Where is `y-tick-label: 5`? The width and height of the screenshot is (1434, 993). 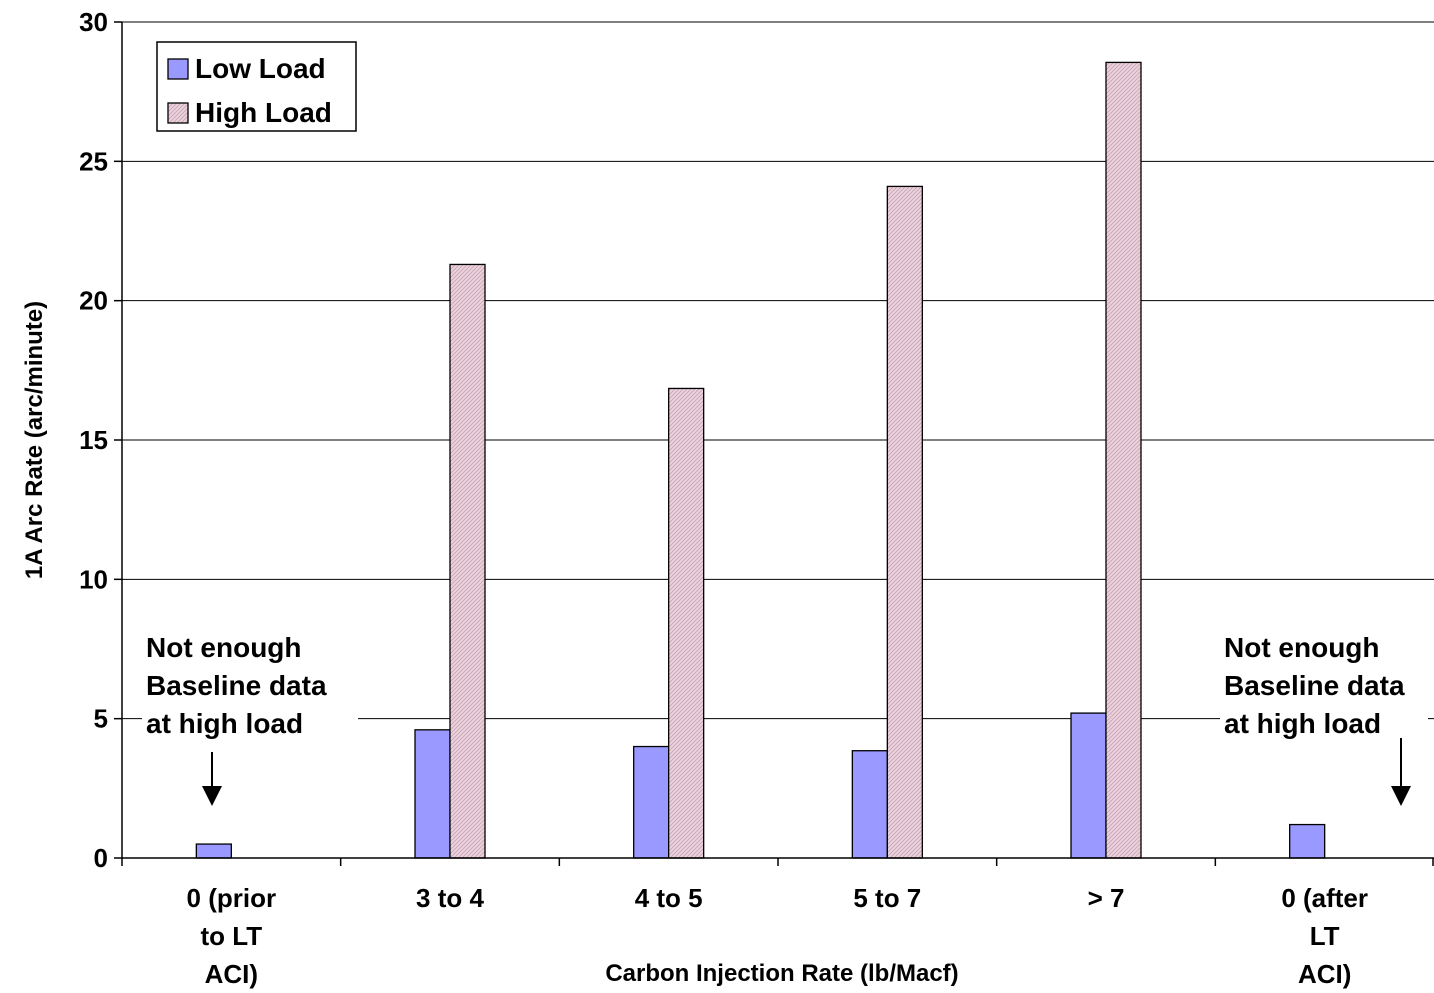 y-tick-label: 5 is located at coordinates (101, 719).